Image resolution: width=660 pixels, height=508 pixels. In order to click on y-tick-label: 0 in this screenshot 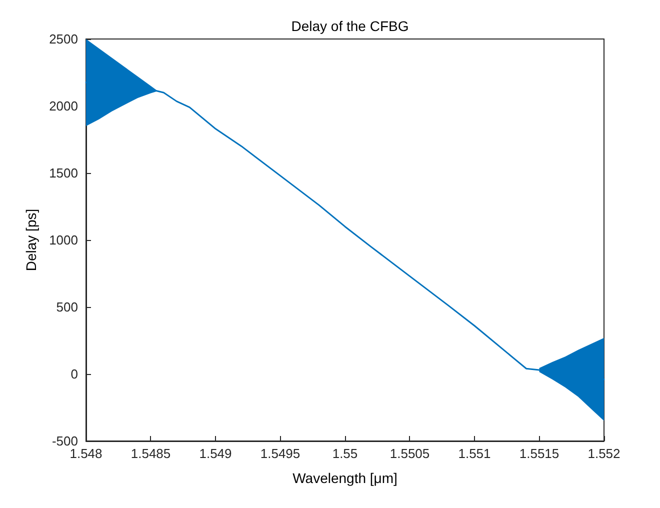, I will do `click(74, 374)`.